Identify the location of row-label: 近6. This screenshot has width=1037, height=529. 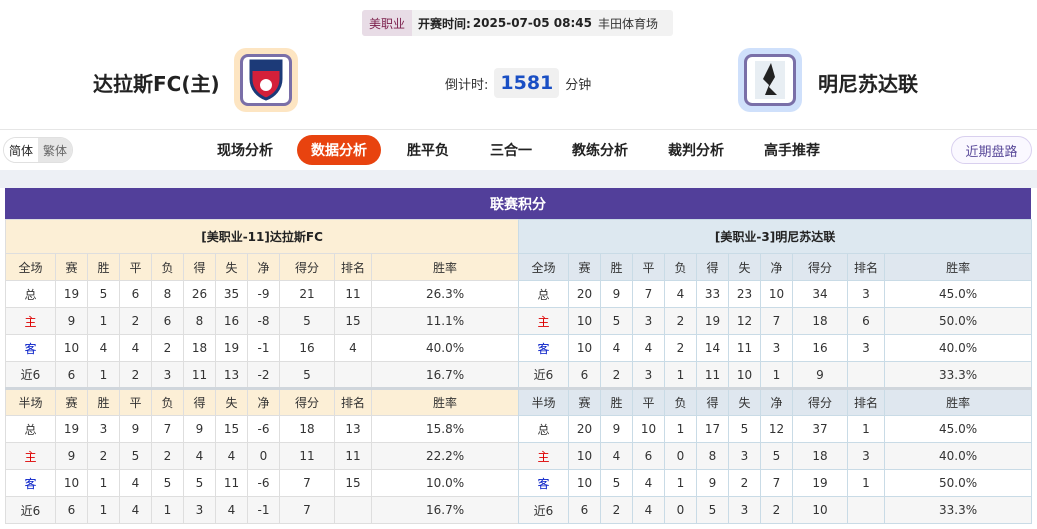
(30, 375).